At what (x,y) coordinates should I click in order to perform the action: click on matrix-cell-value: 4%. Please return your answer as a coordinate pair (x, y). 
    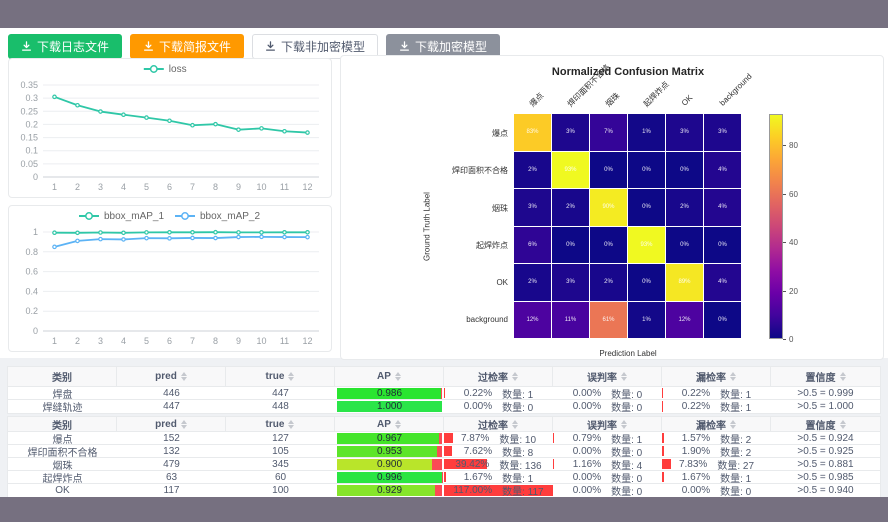
    Looking at the image, I should click on (722, 282).